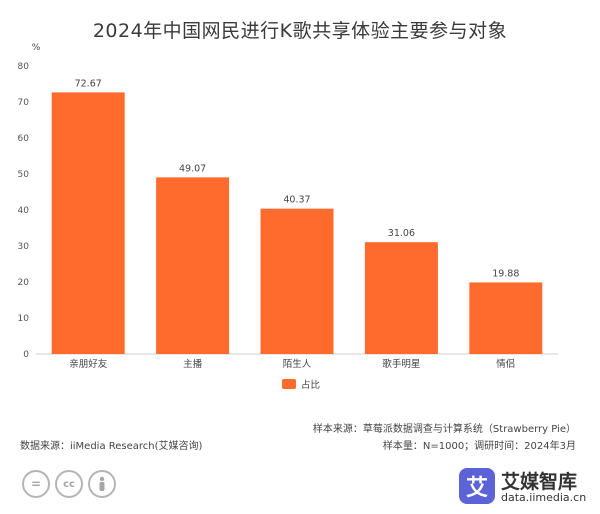  Describe the element at coordinates (24, 247) in the screenshot. I see `y-tick-label: 30` at that location.